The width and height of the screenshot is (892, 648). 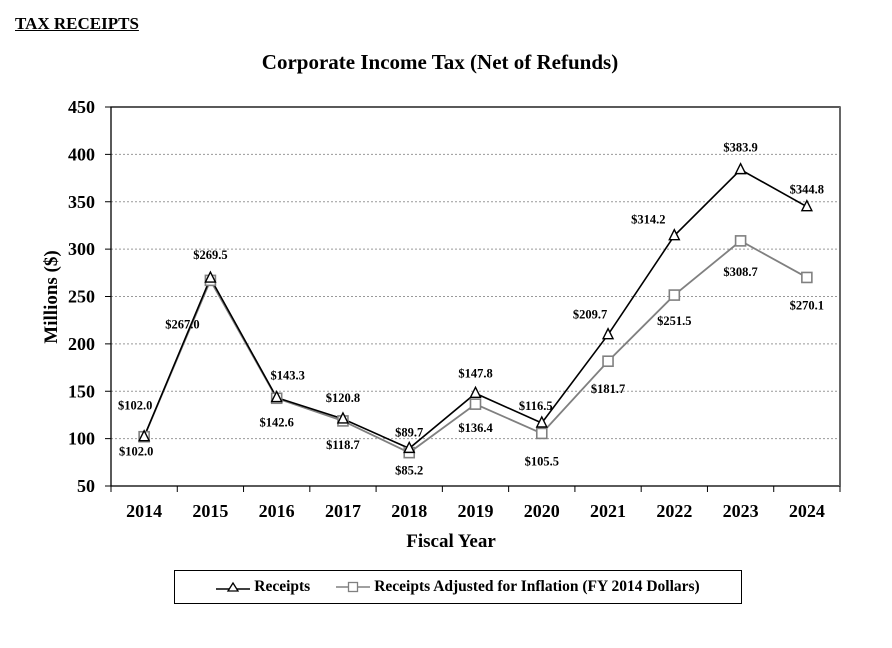 What do you see at coordinates (343, 511) in the screenshot?
I see `x-tick-label: 2017` at bounding box center [343, 511].